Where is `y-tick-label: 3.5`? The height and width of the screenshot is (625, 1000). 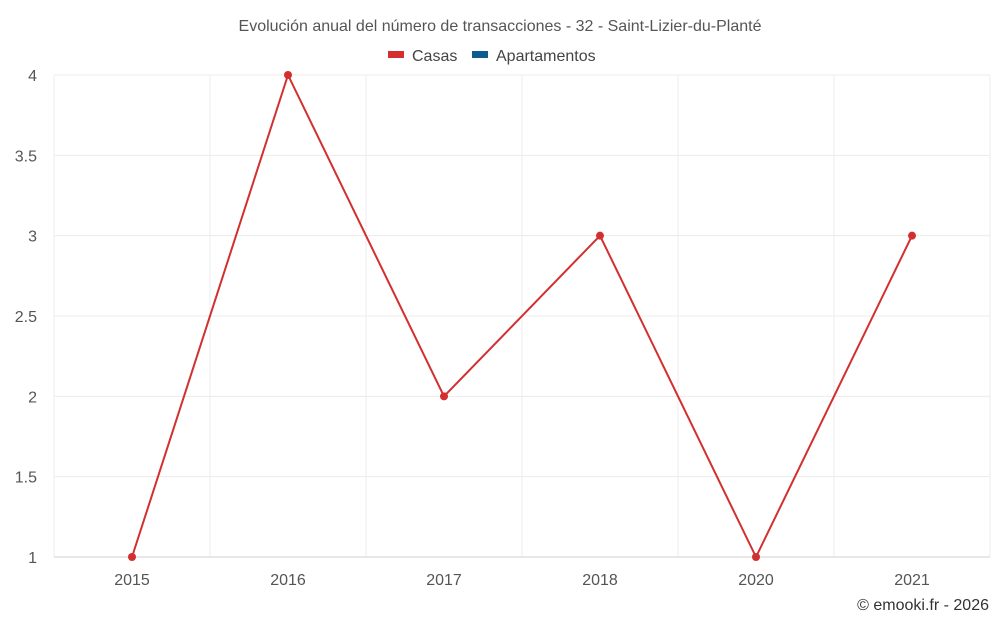
y-tick-label: 3.5 is located at coordinates (26, 156).